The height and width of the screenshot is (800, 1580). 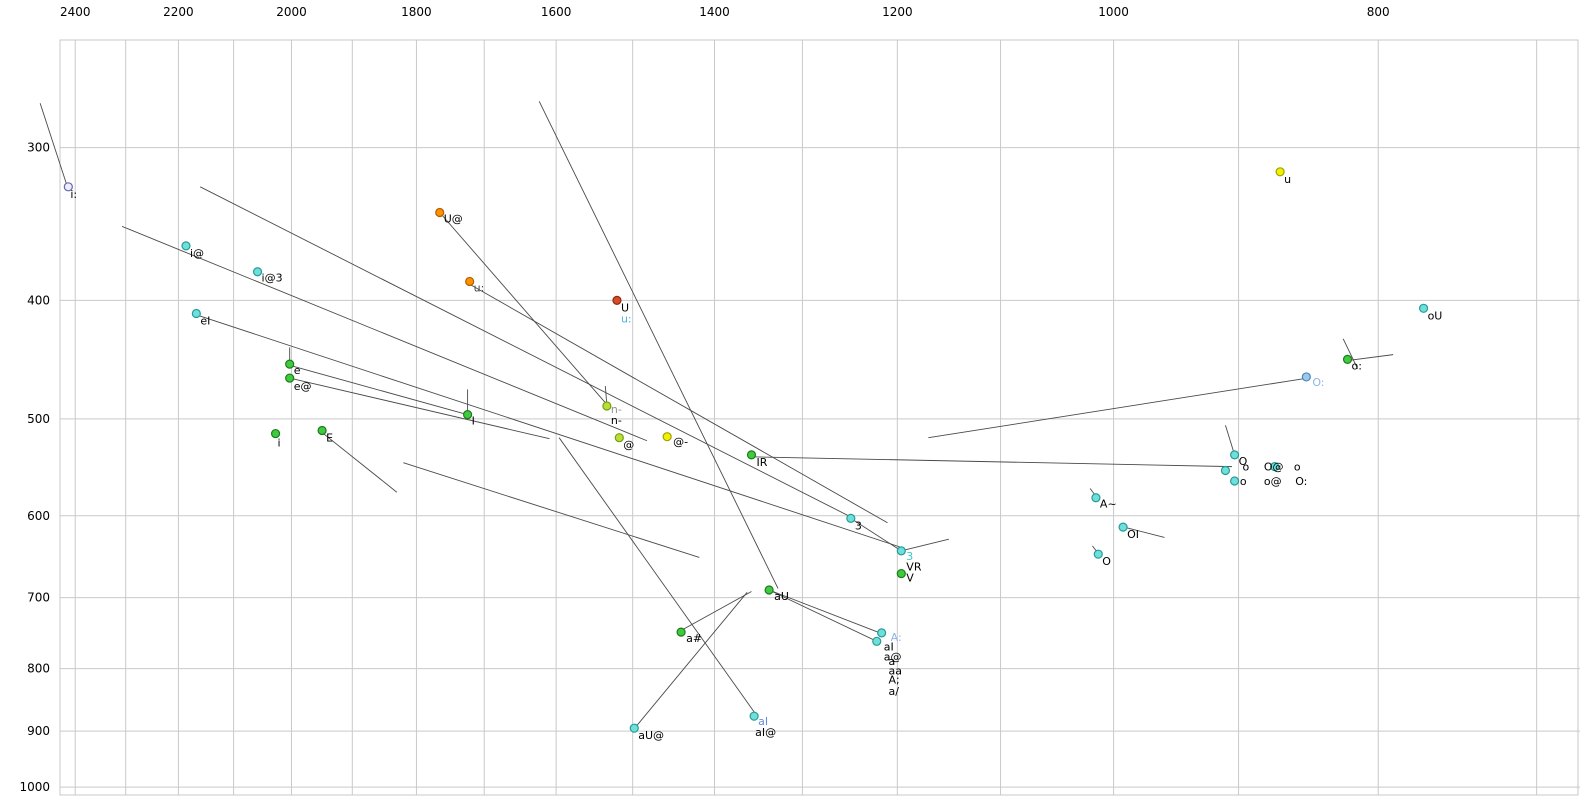 What do you see at coordinates (303, 386) in the screenshot?
I see `point-label: e@` at bounding box center [303, 386].